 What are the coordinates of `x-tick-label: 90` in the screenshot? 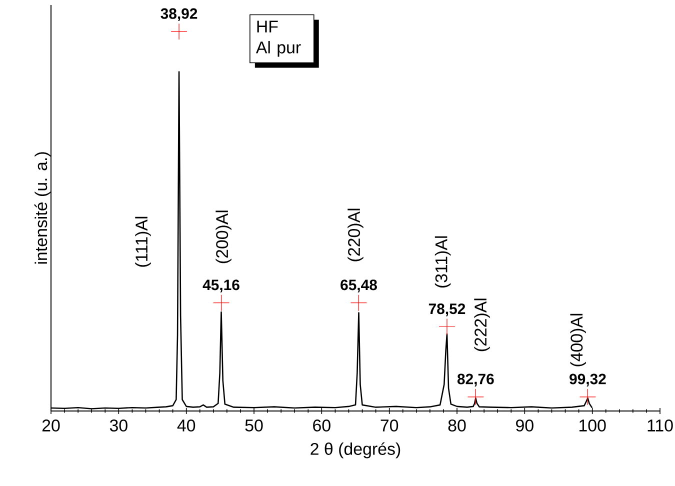 It's located at (525, 426).